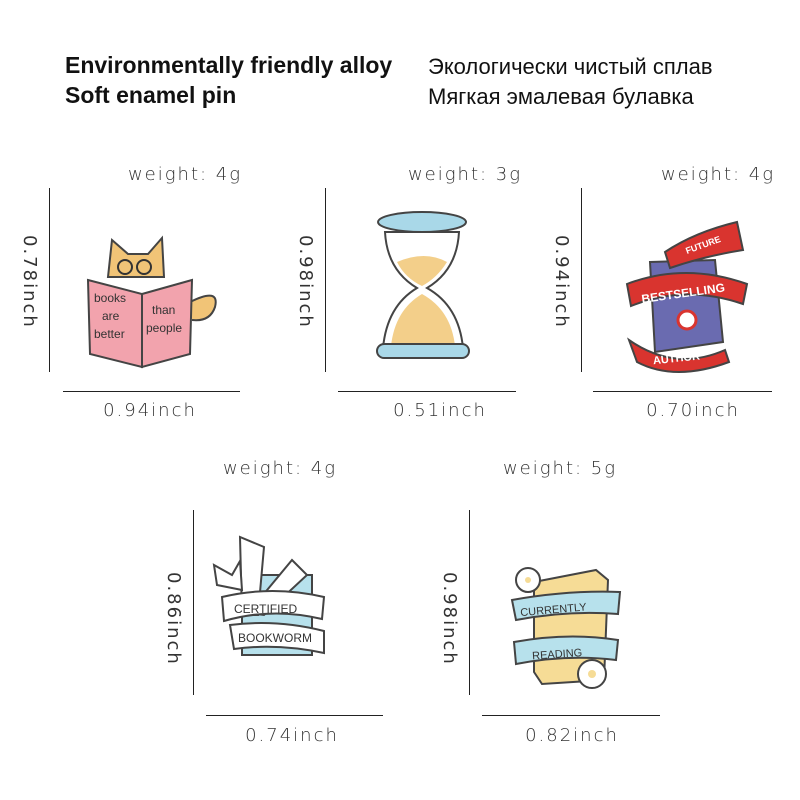  I want to click on pin5-text-currently: CURRENTLY, so click(554, 610).